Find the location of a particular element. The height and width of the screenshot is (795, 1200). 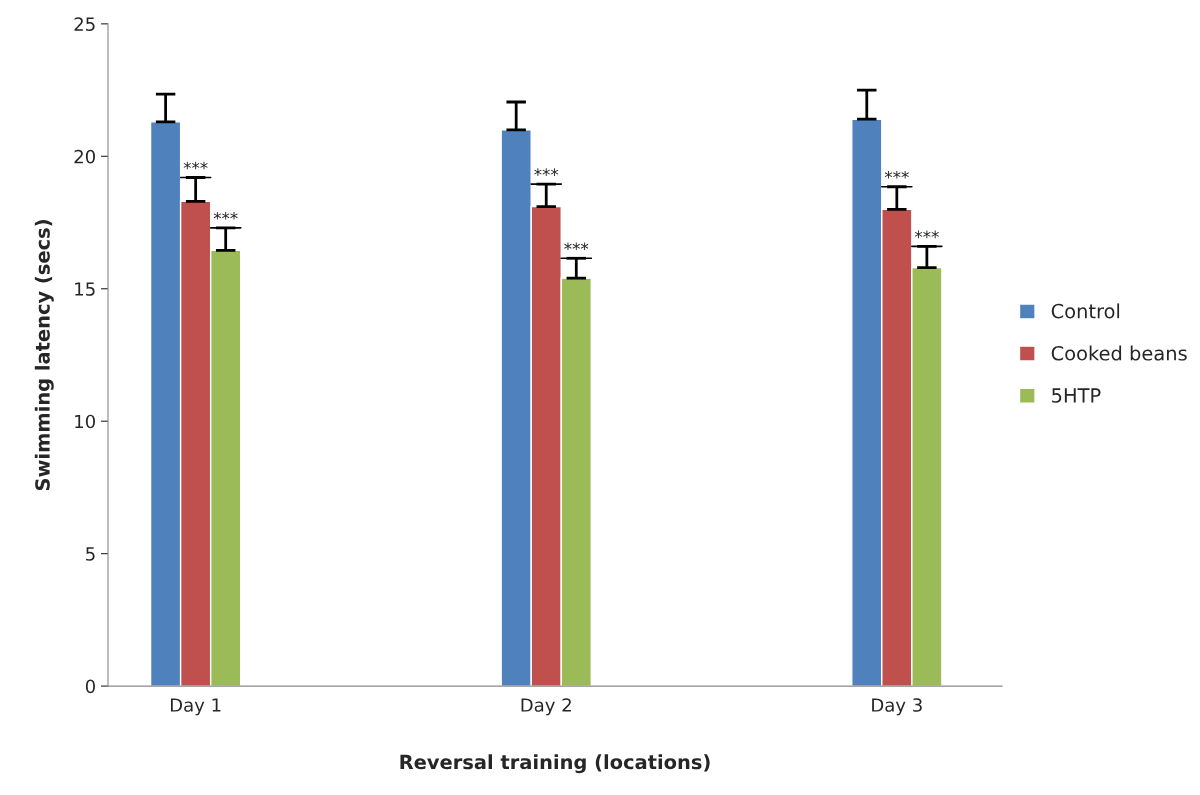

y-tick-label: 0 is located at coordinates (90, 686).